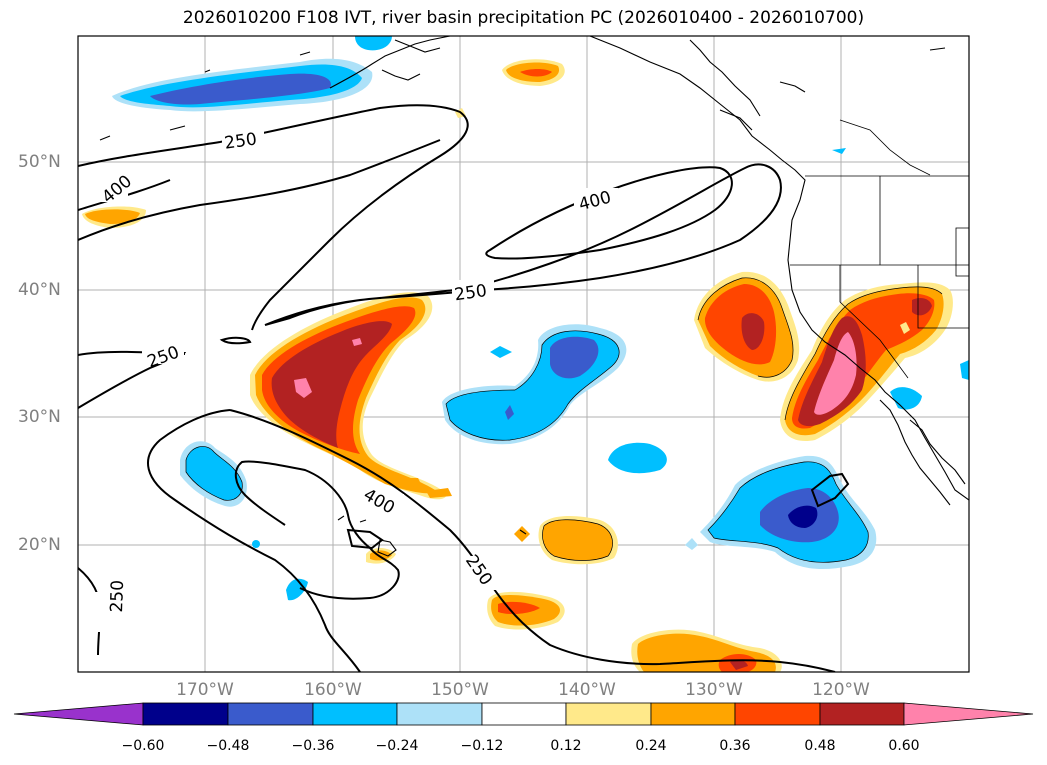 The width and height of the screenshot is (1047, 765). What do you see at coordinates (841, 690) in the screenshot?
I see `lon-label-120w: 120°W` at bounding box center [841, 690].